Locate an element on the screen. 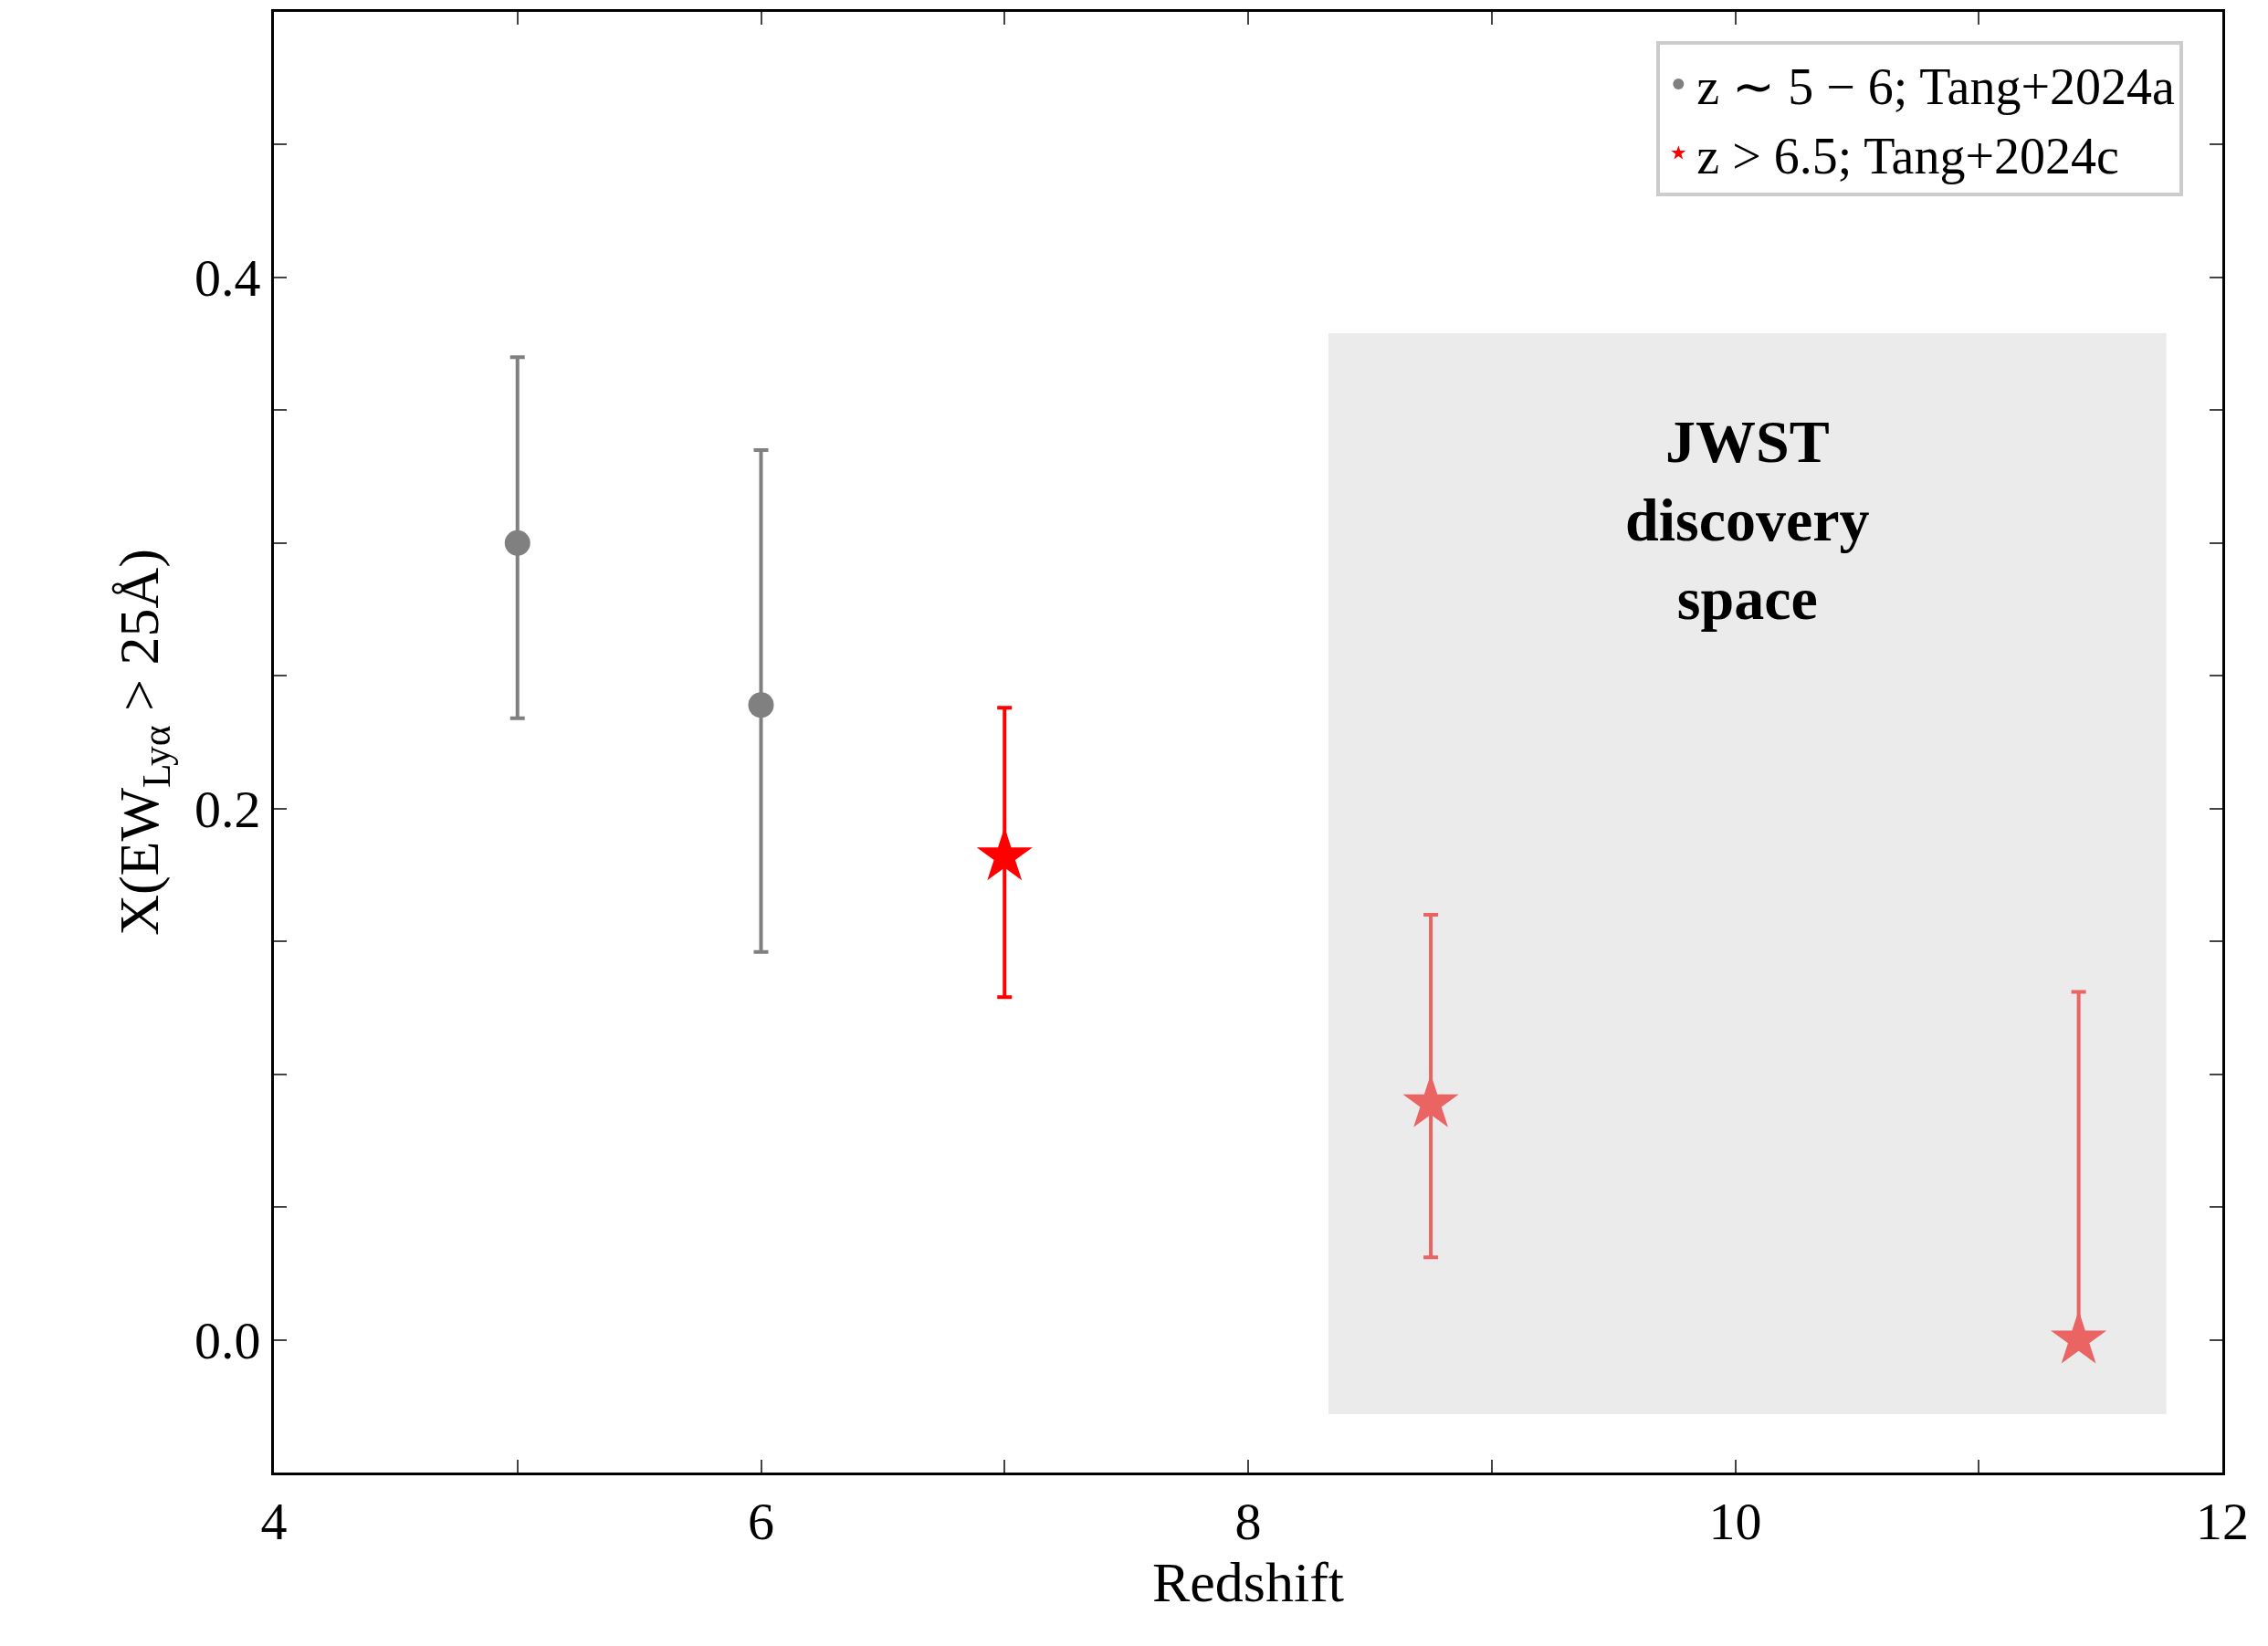  x-tick-label: 8 is located at coordinates (1248, 1521).